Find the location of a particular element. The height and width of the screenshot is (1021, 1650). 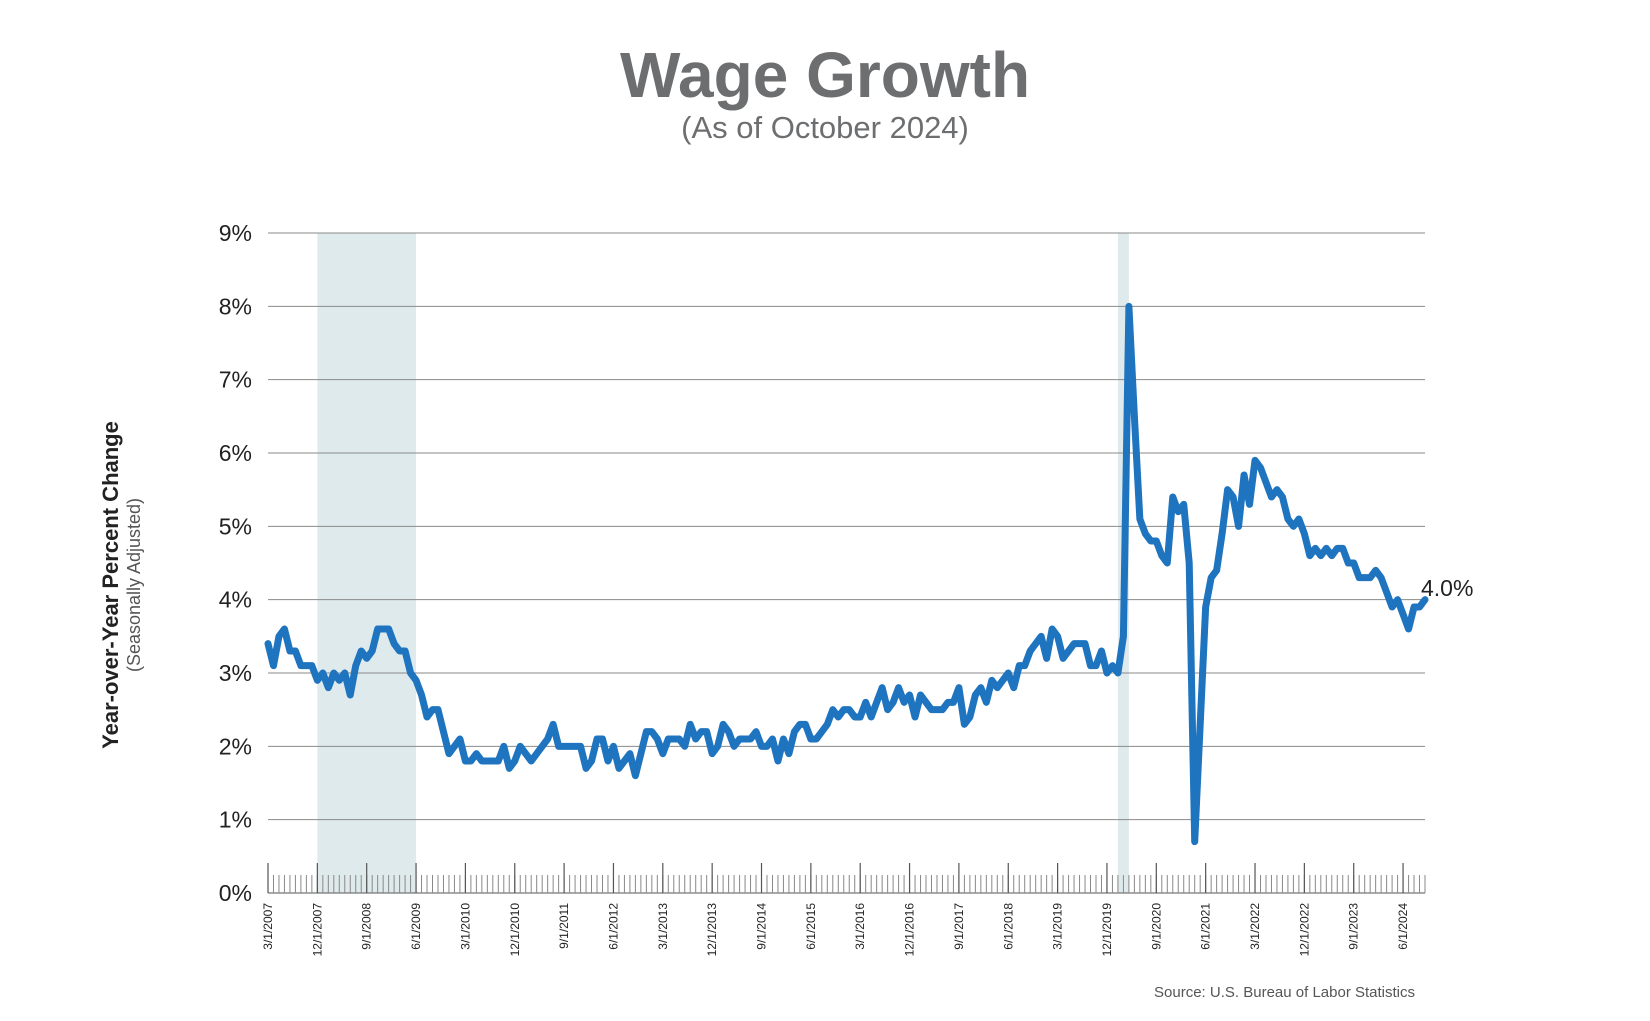

x-tick-label: 3/1/2019 is located at coordinates (1058, 926).